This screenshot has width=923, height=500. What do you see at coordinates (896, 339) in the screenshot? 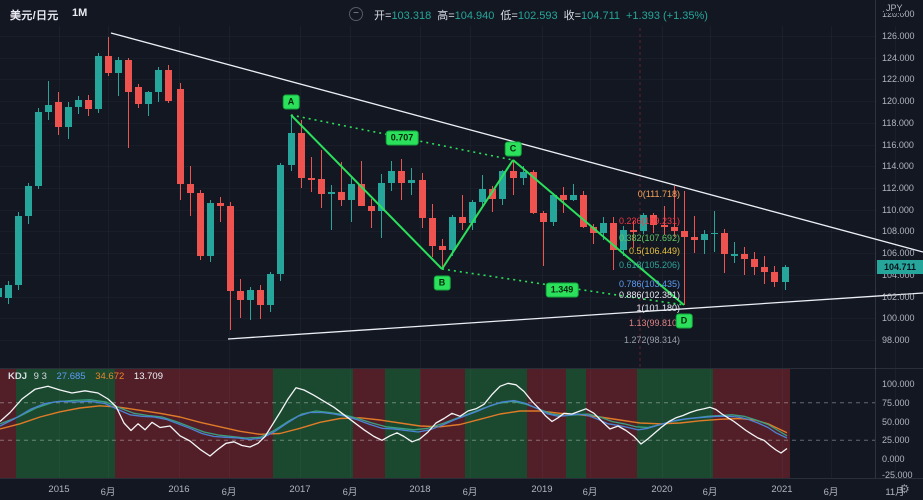
I see `price-tick: 98.000` at bounding box center [896, 339].